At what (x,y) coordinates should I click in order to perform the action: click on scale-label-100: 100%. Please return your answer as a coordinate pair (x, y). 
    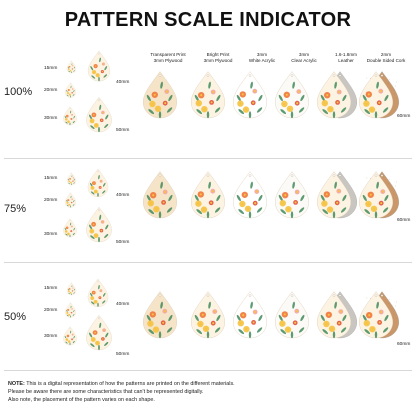
    Looking at the image, I should click on (18, 92).